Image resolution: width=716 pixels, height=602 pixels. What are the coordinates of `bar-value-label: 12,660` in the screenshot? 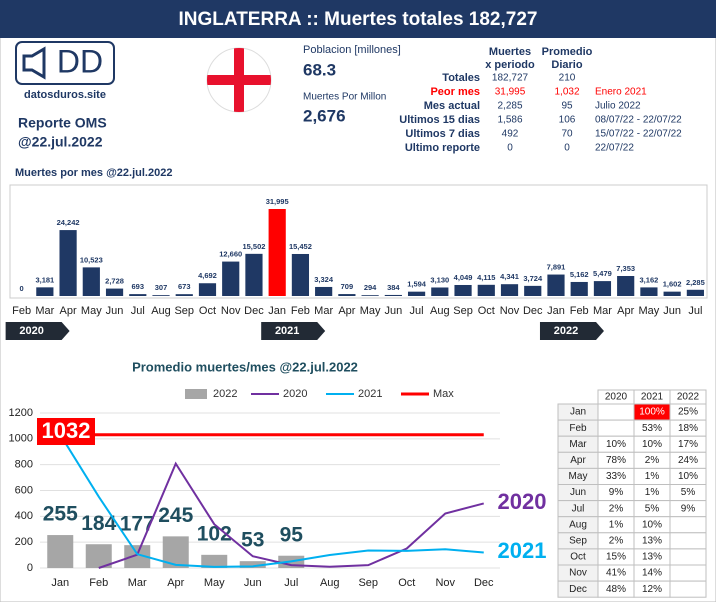 It's located at (230, 254).